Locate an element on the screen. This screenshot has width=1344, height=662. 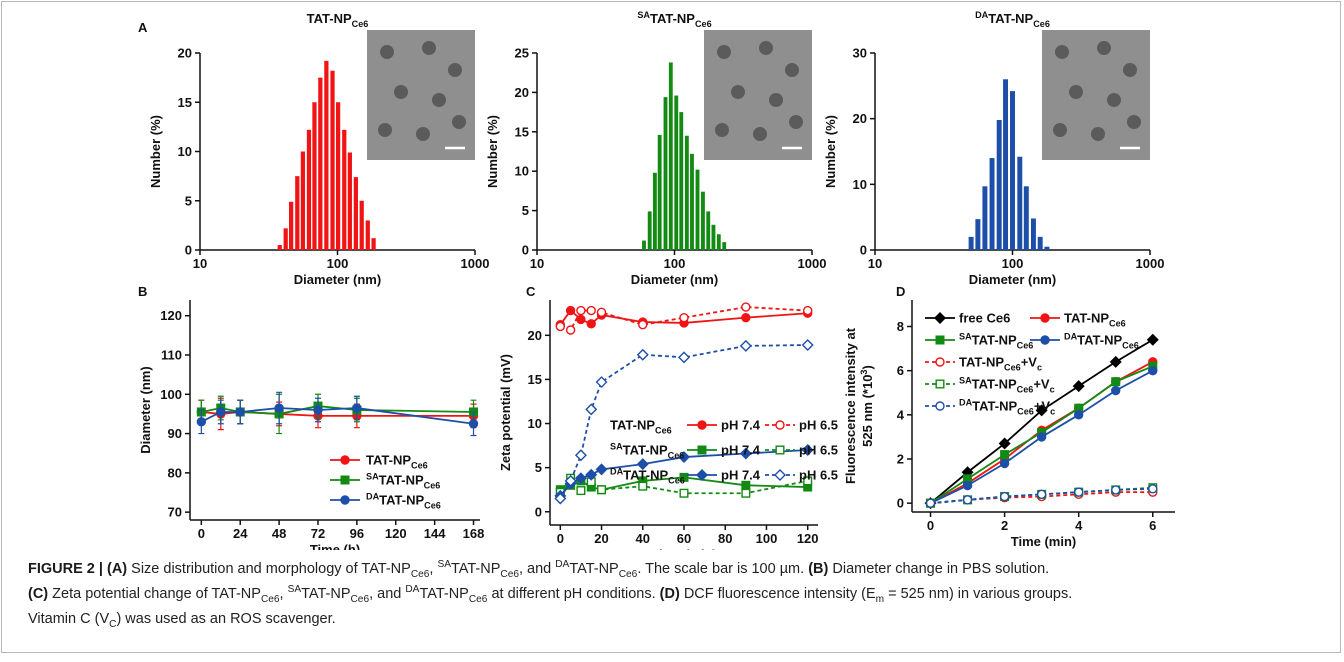
y-axis-label: Number (%) is located at coordinates (830, 151).